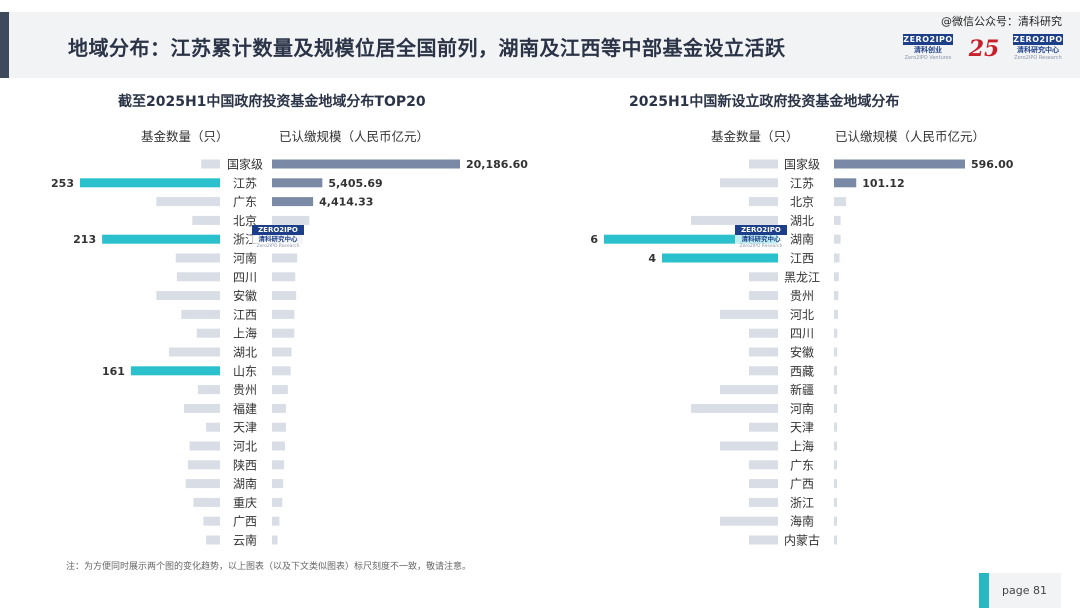  I want to click on scale-header-right: 已认缴规模（人民币亿元）, so click(910, 136).